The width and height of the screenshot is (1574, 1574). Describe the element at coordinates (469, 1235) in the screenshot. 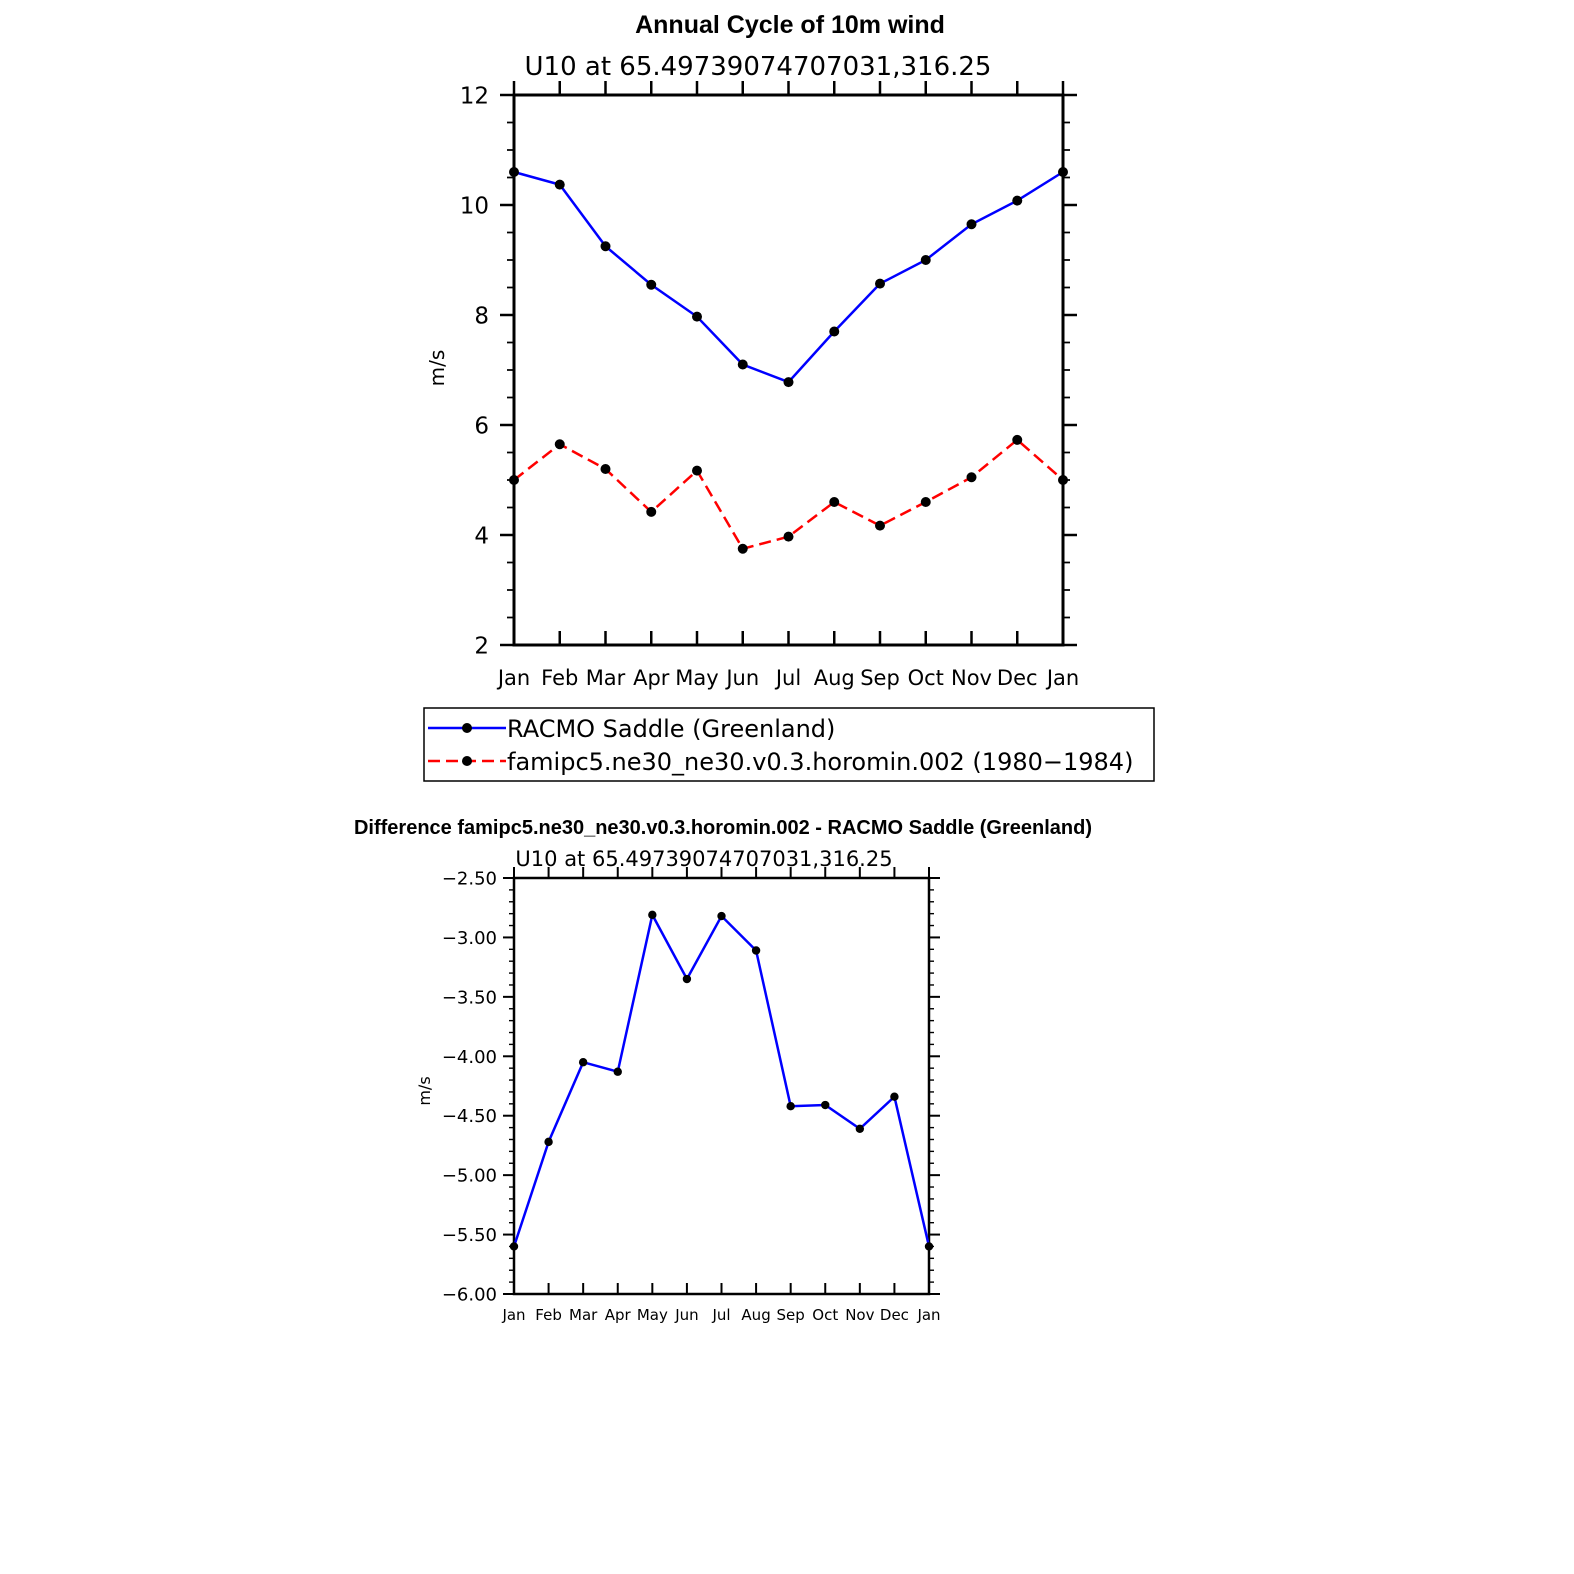

I see `y-tick-label: −5.50` at that location.